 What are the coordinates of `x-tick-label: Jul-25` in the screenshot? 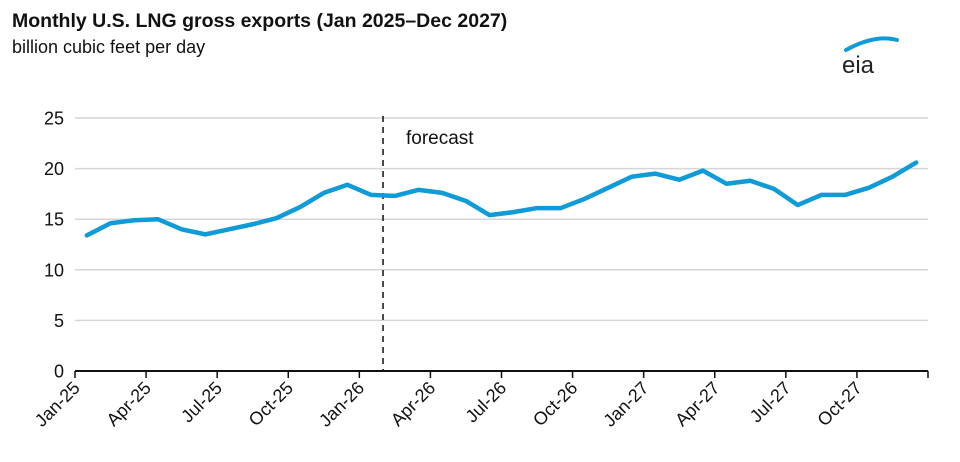 It's located at (201, 402).